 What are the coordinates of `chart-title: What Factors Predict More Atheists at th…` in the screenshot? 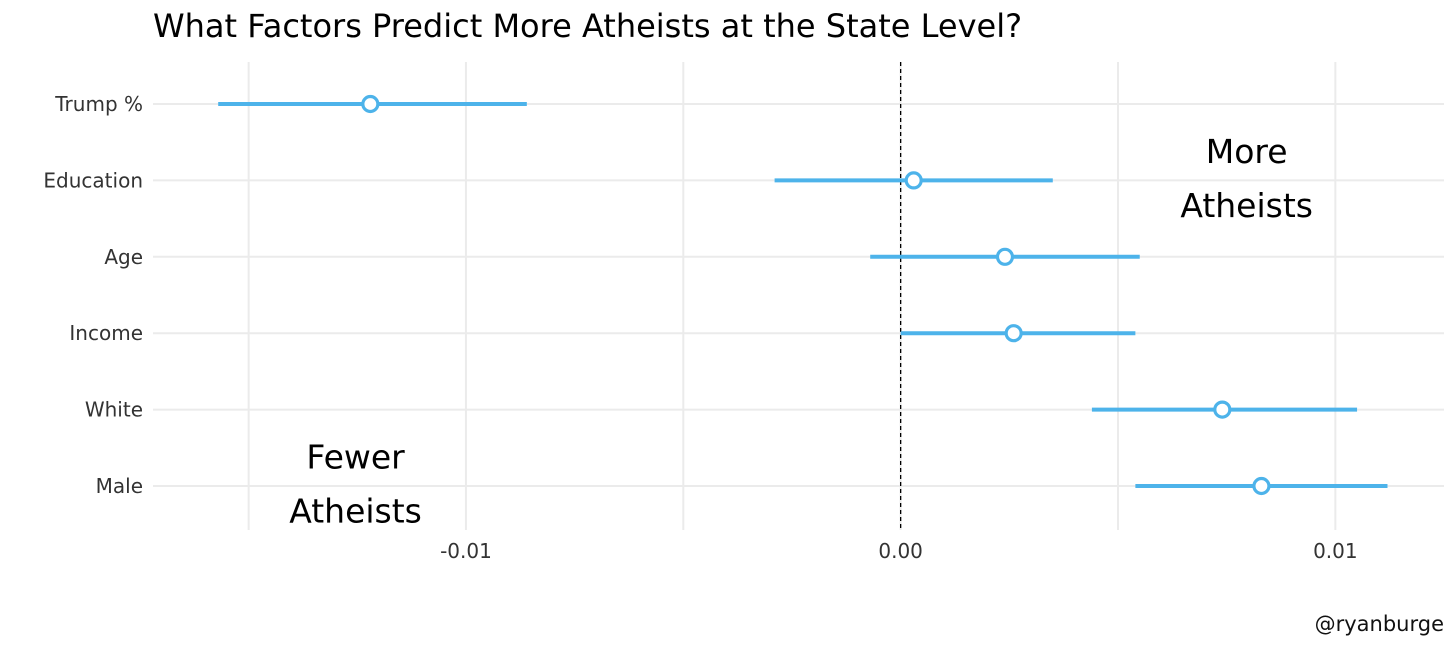 It's located at (587, 26).